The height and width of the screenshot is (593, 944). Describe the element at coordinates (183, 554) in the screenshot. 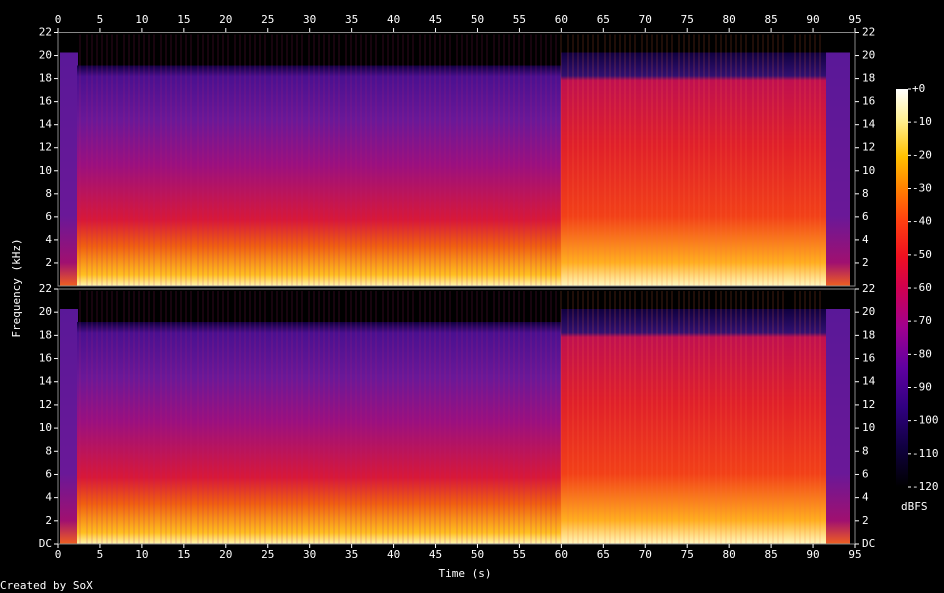

I see `x-tick-label: 15` at that location.